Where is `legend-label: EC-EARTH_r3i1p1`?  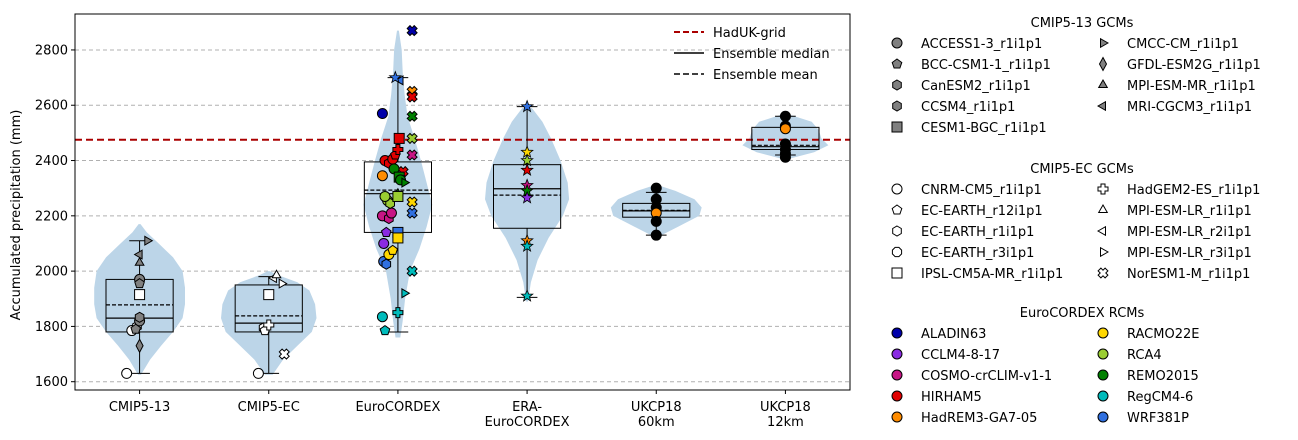 legend-label: EC-EARTH_r3i1p1 is located at coordinates (977, 253).